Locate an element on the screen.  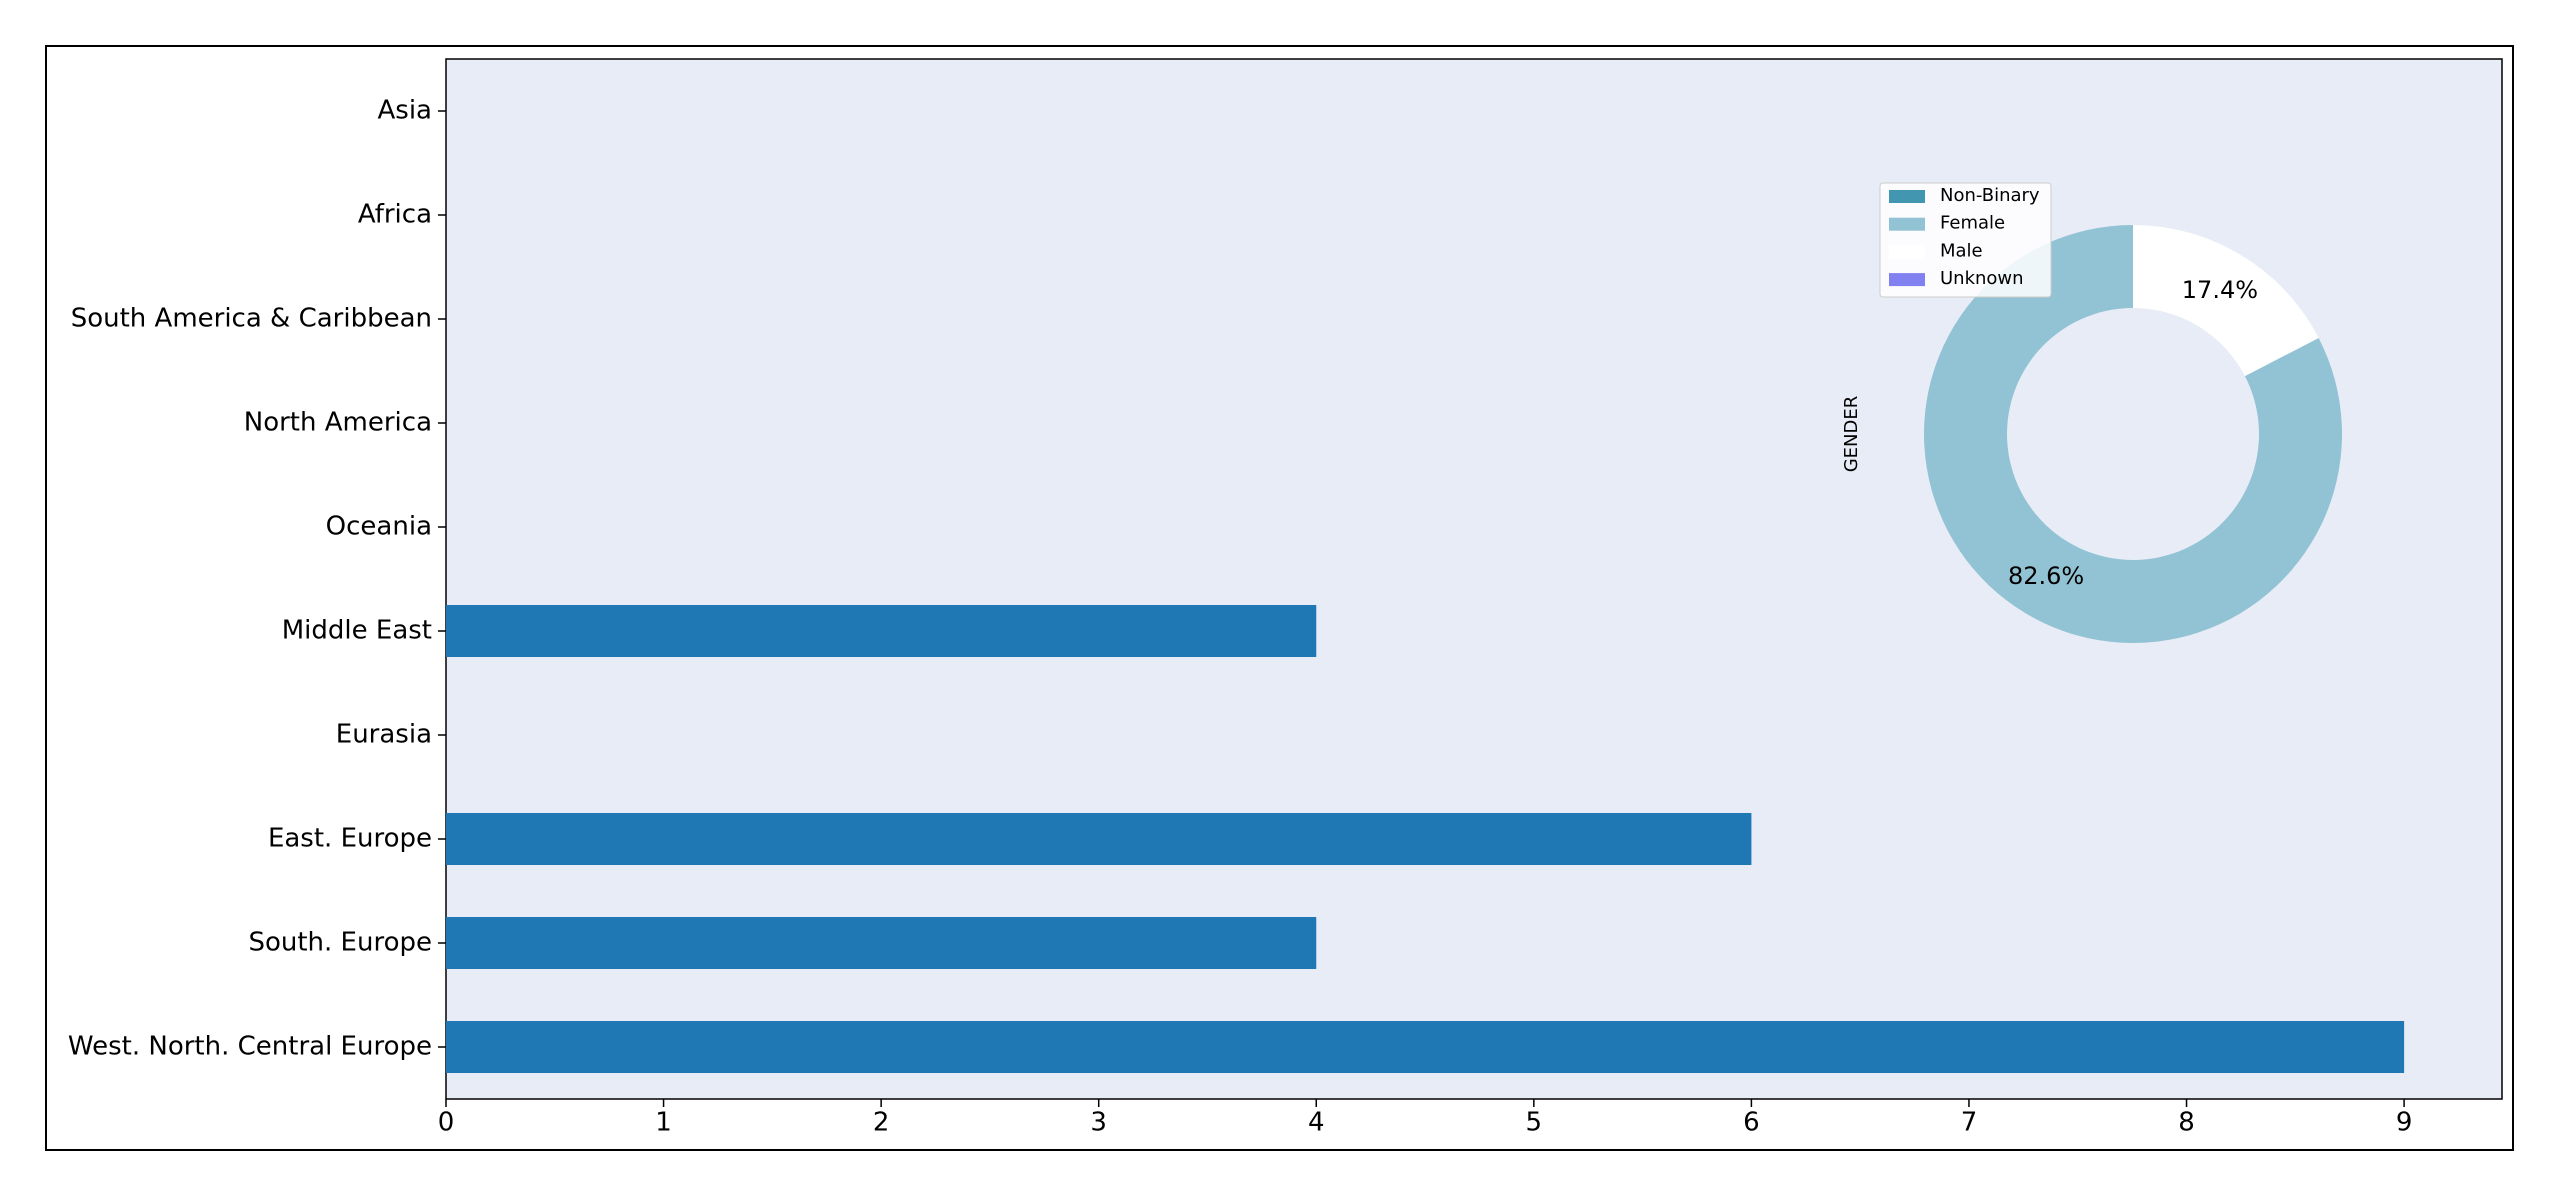
legend-label: Female is located at coordinates (1972, 223).